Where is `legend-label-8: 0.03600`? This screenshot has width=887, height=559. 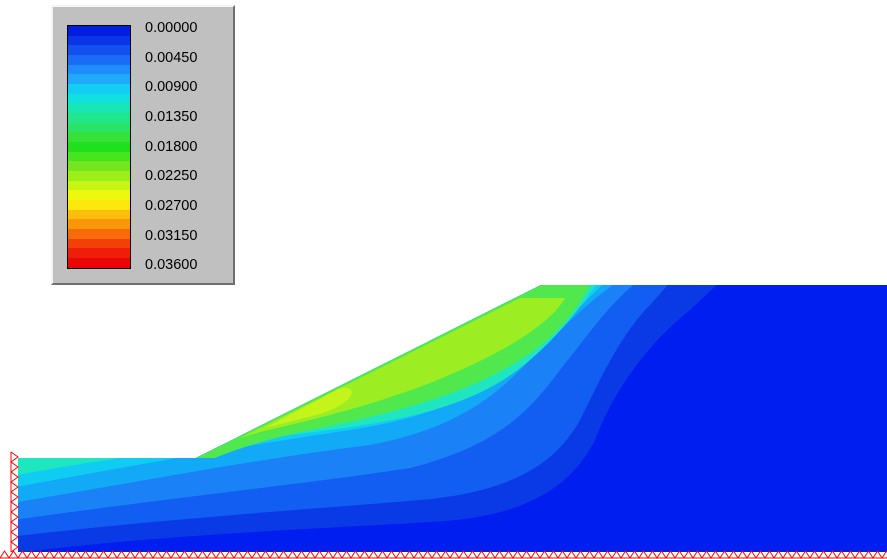
legend-label-8: 0.03600 is located at coordinates (171, 265).